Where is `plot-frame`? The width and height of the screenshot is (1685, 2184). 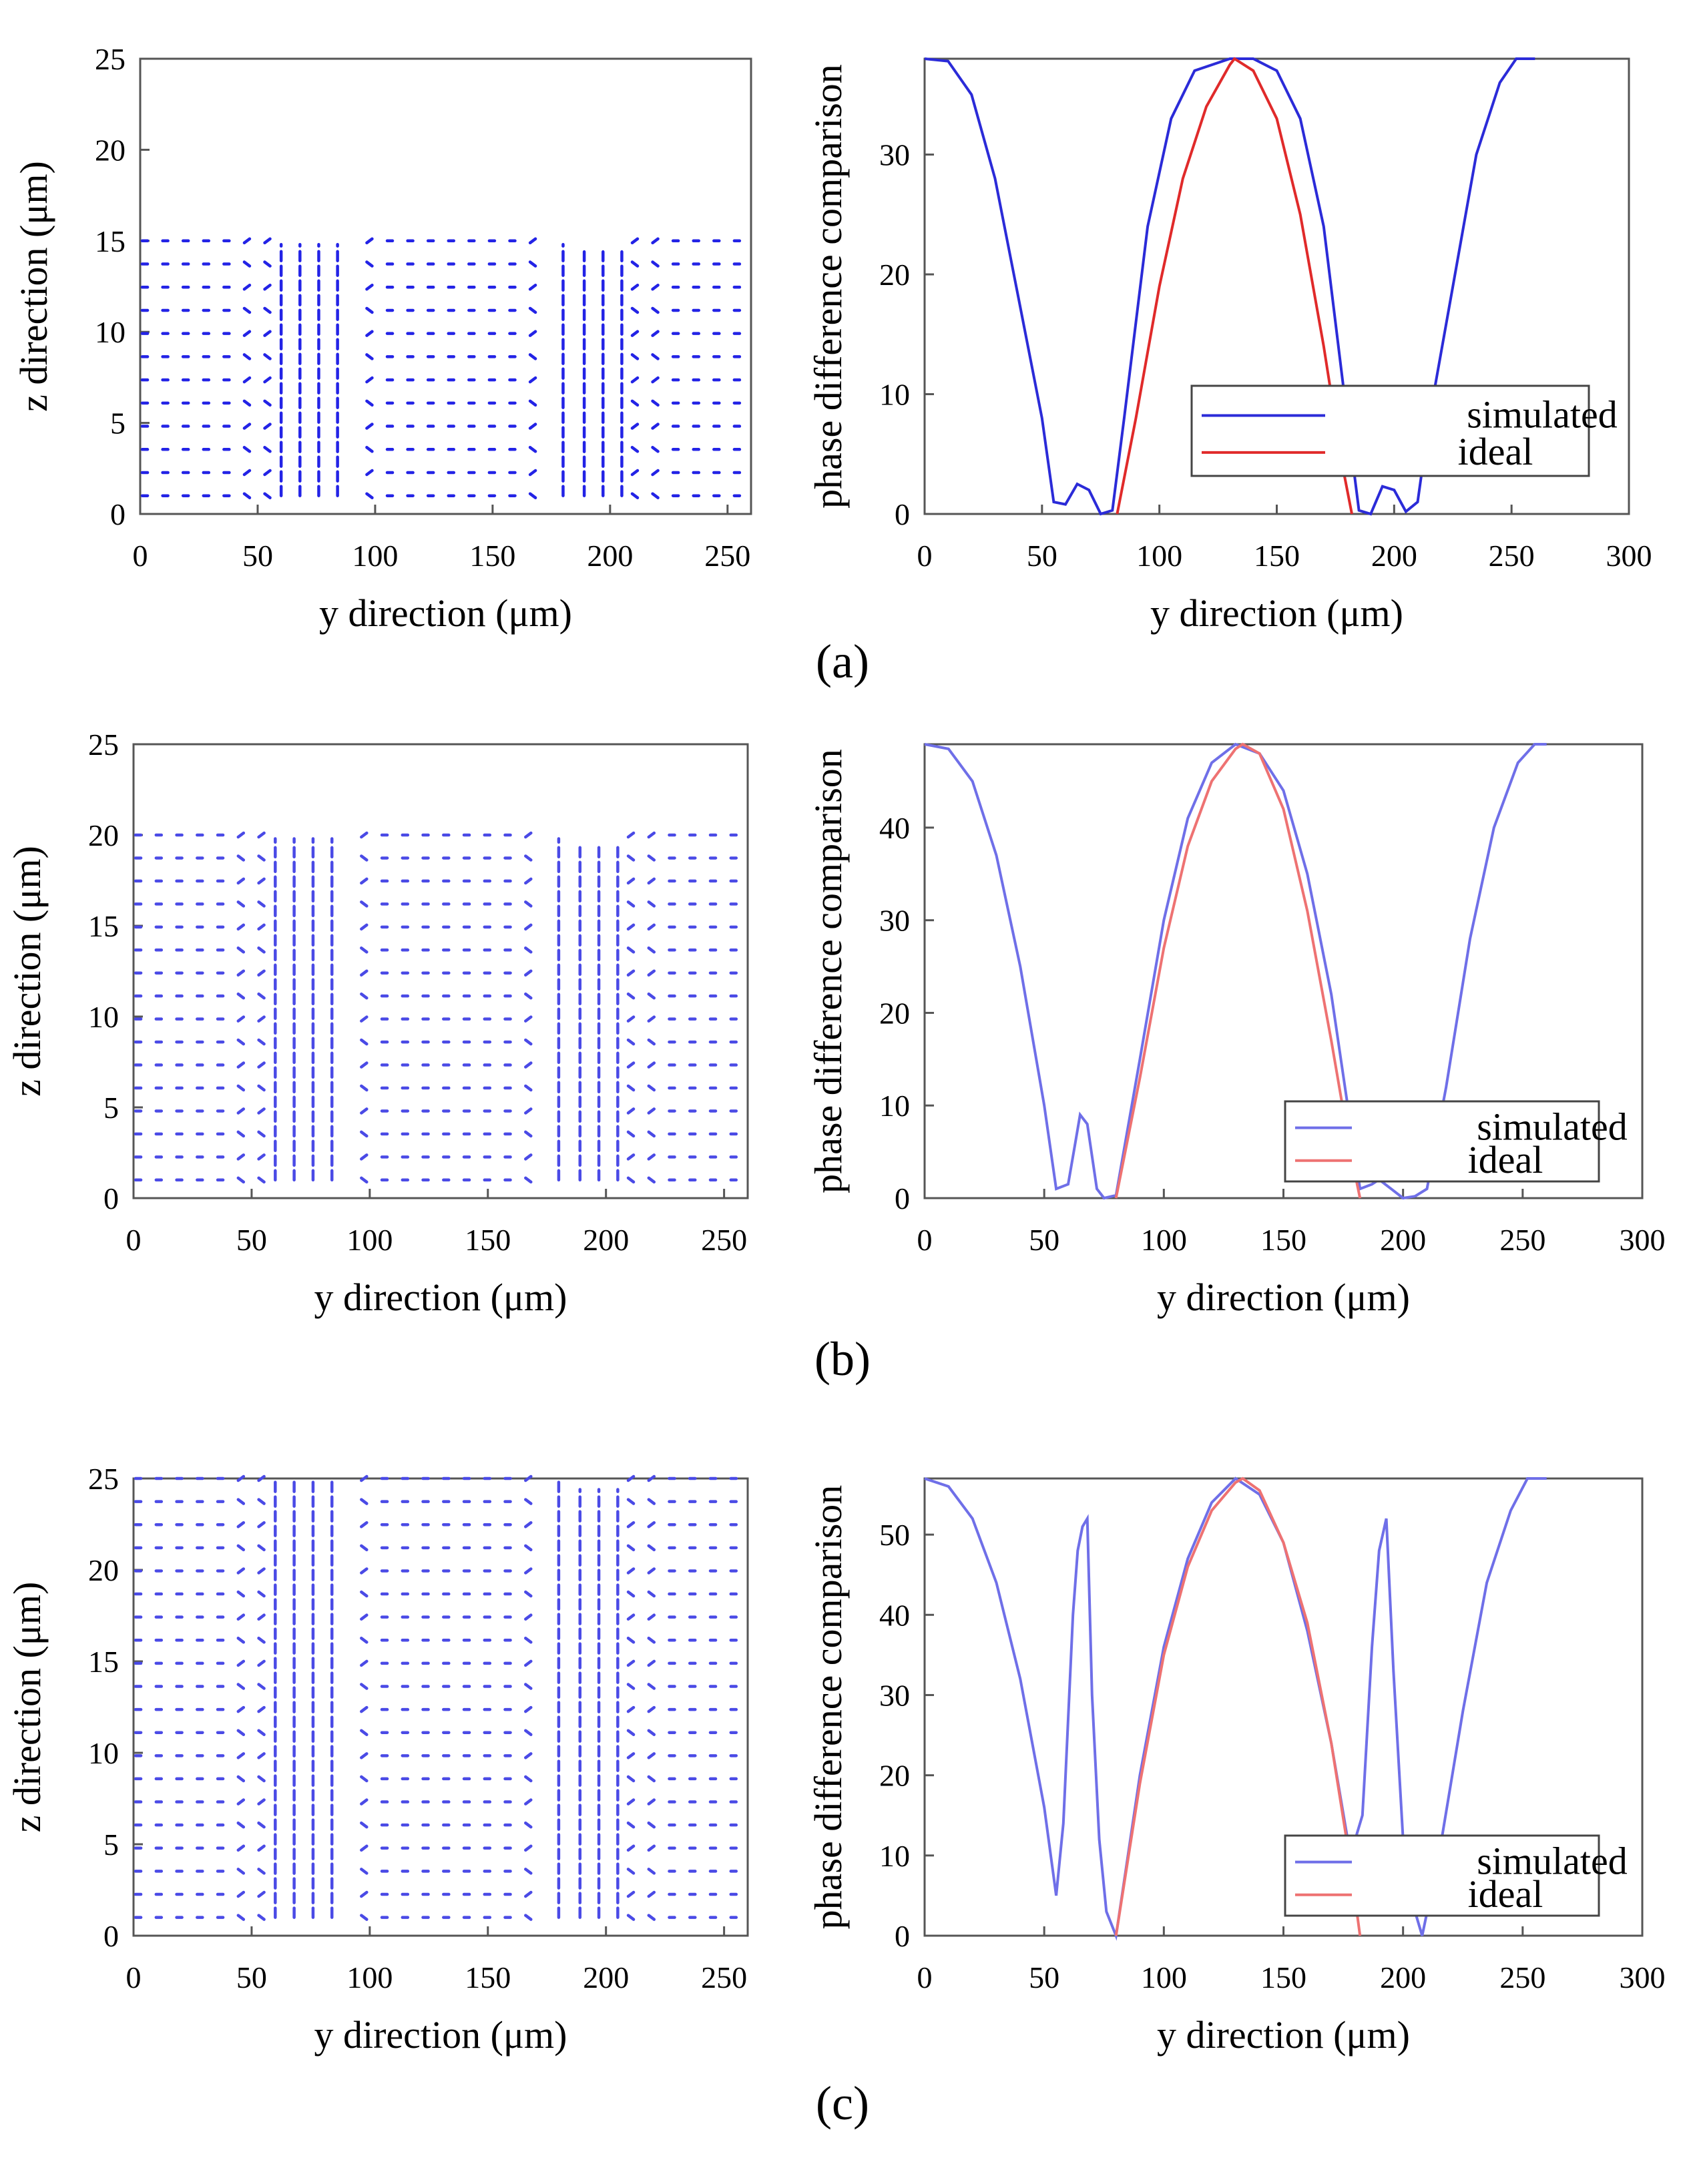
plot-frame is located at coordinates (445, 286).